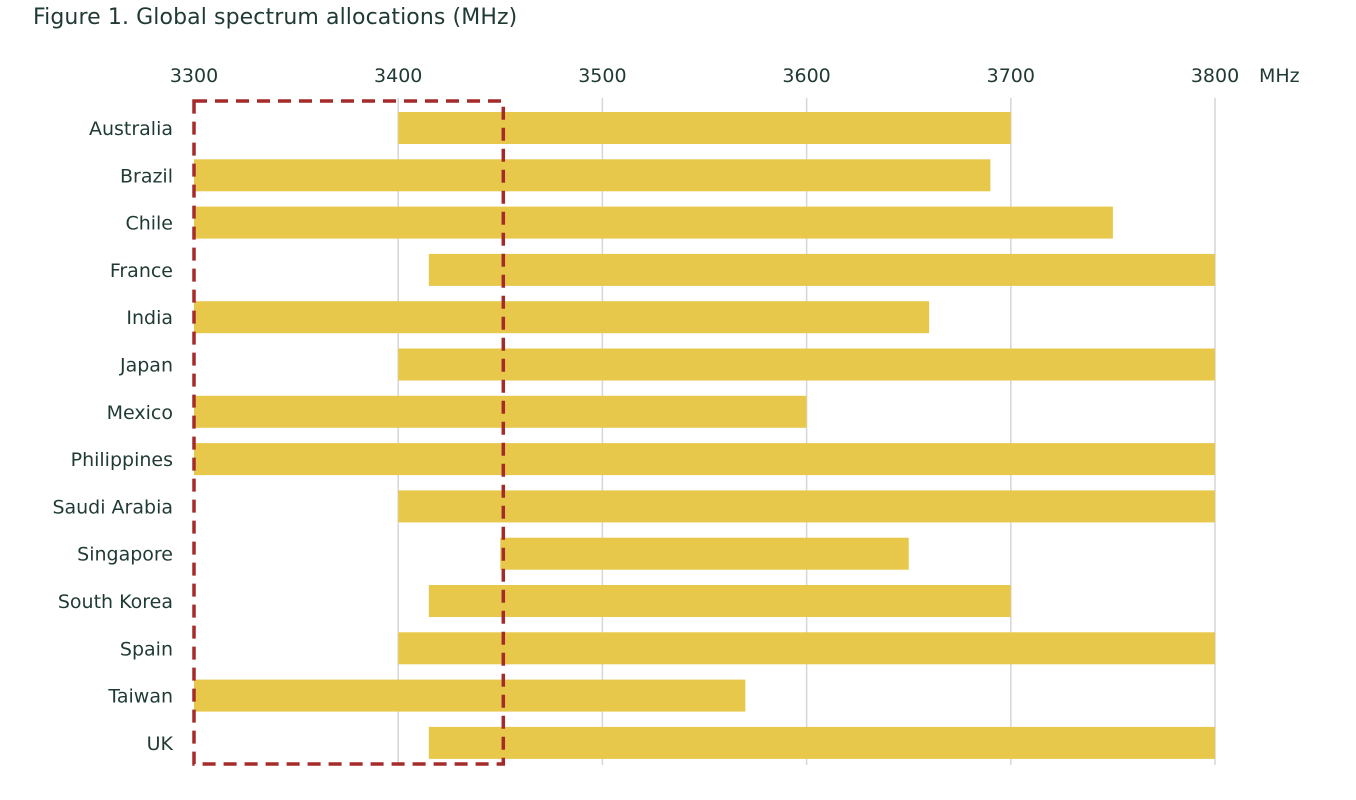 The image size is (1356, 800). I want to click on category-label: Singapore, so click(125, 555).